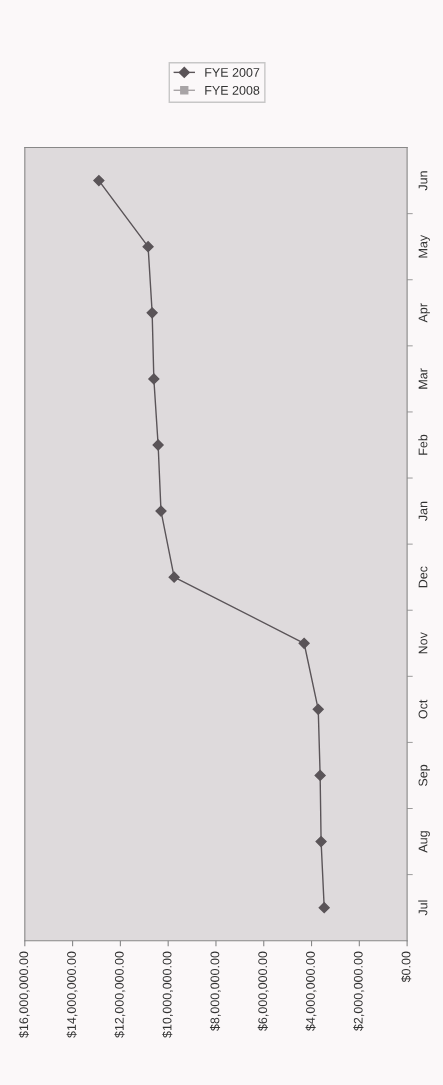  What do you see at coordinates (24, 994) in the screenshot?
I see `x-tick-label: $16,000,000.00` at bounding box center [24, 994].